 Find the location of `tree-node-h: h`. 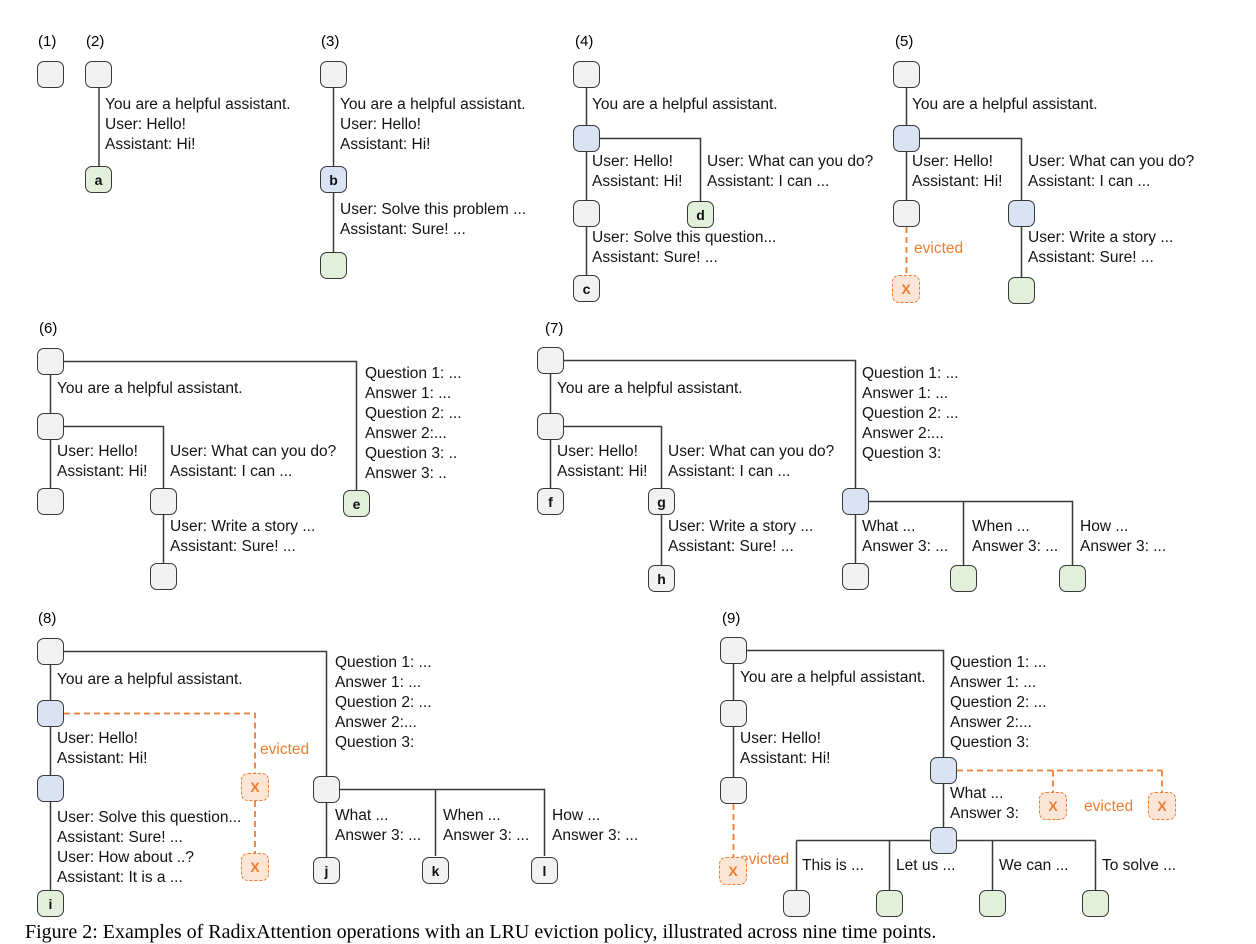

tree-node-h: h is located at coordinates (661, 578).